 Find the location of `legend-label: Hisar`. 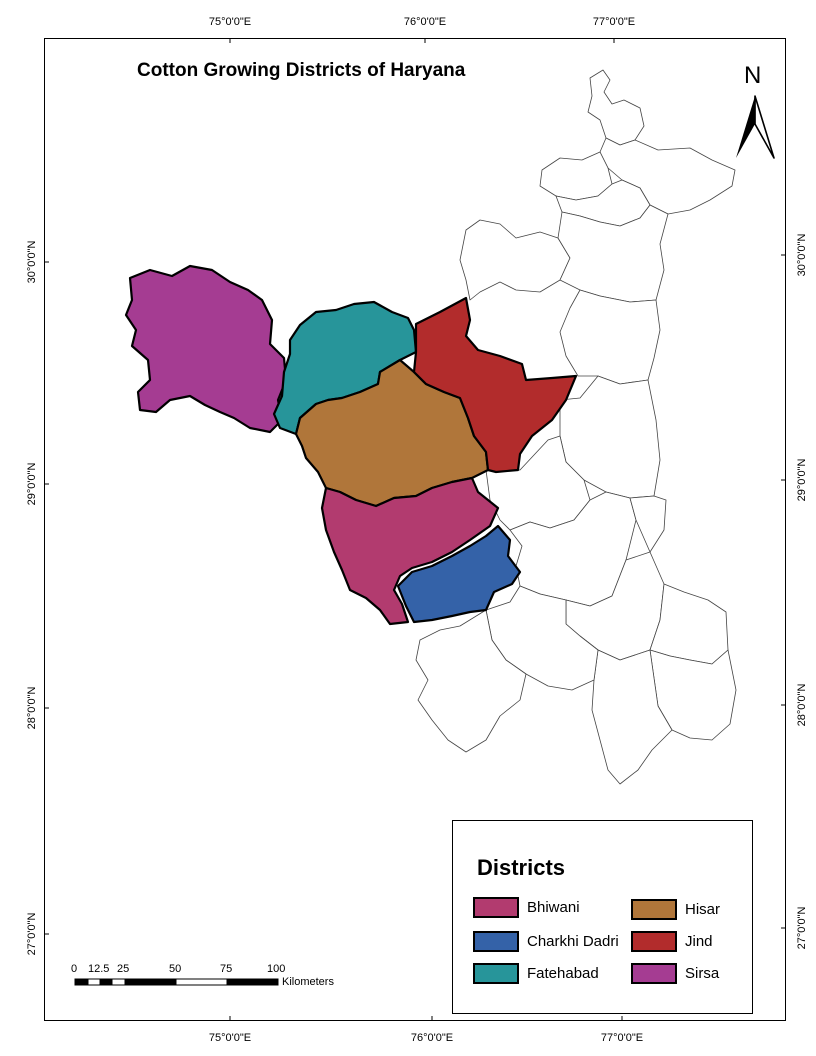

legend-label: Hisar is located at coordinates (703, 909).